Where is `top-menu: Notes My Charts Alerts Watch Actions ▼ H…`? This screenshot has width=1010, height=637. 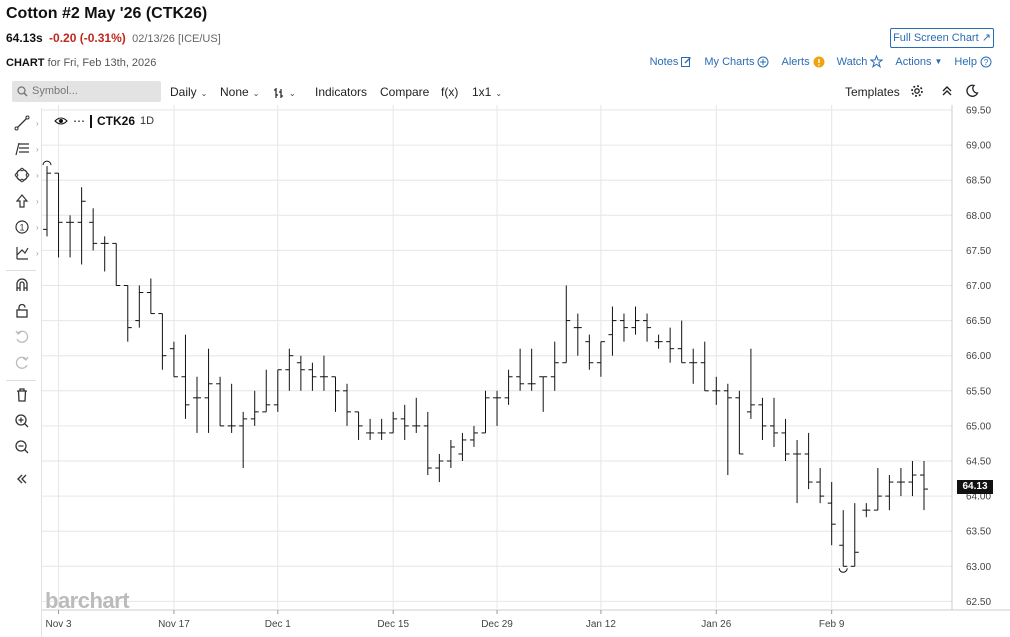
top-menu: Notes My Charts Alerts Watch Actions ▼ H… is located at coordinates (821, 61).